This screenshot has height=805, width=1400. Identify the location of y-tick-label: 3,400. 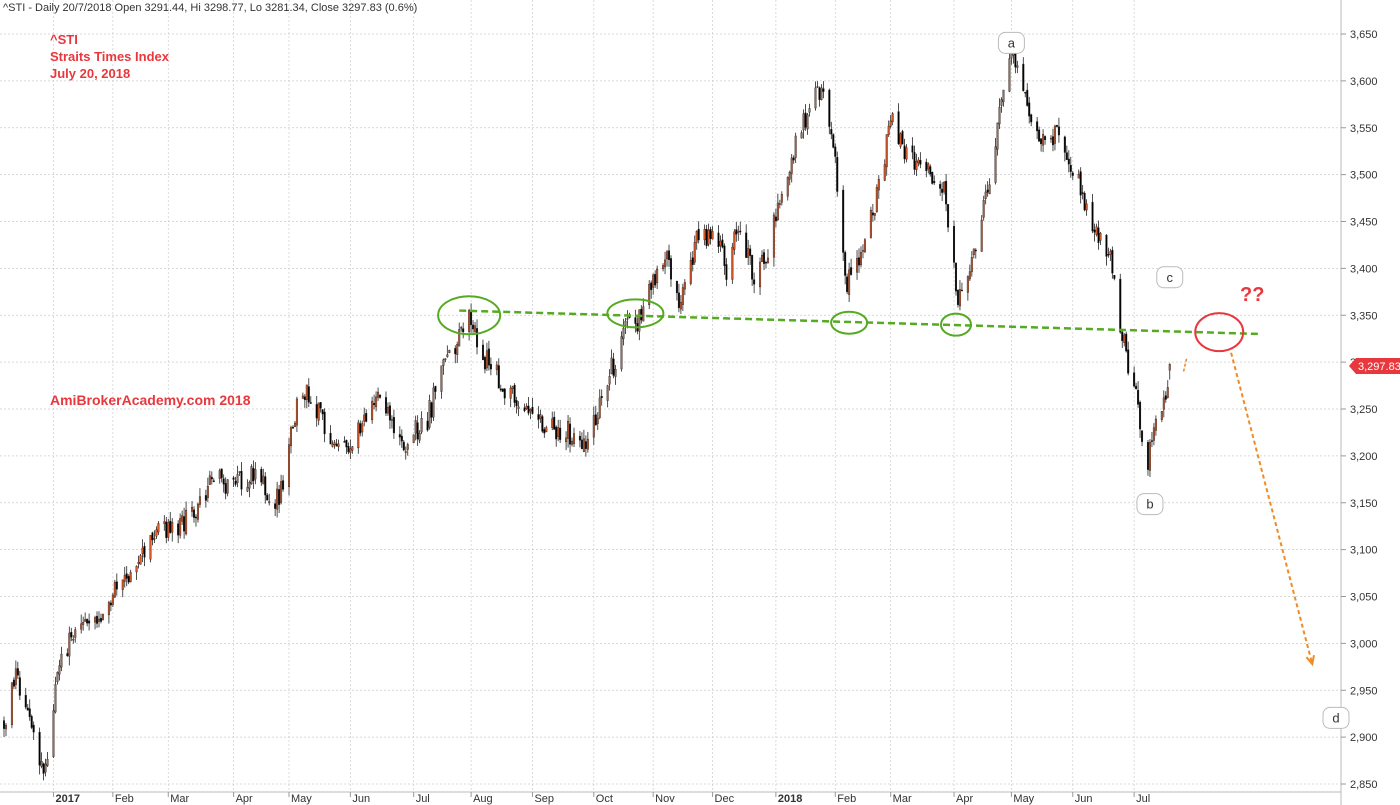
(1364, 269).